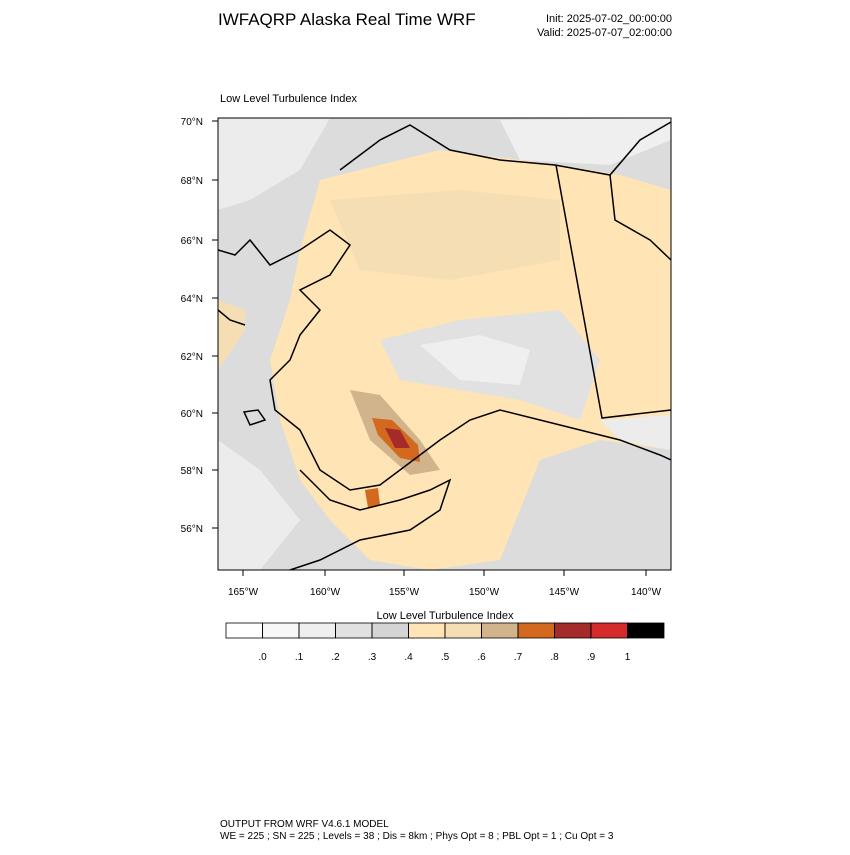  What do you see at coordinates (192, 471) in the screenshot?
I see `lat-label: 58°N` at bounding box center [192, 471].